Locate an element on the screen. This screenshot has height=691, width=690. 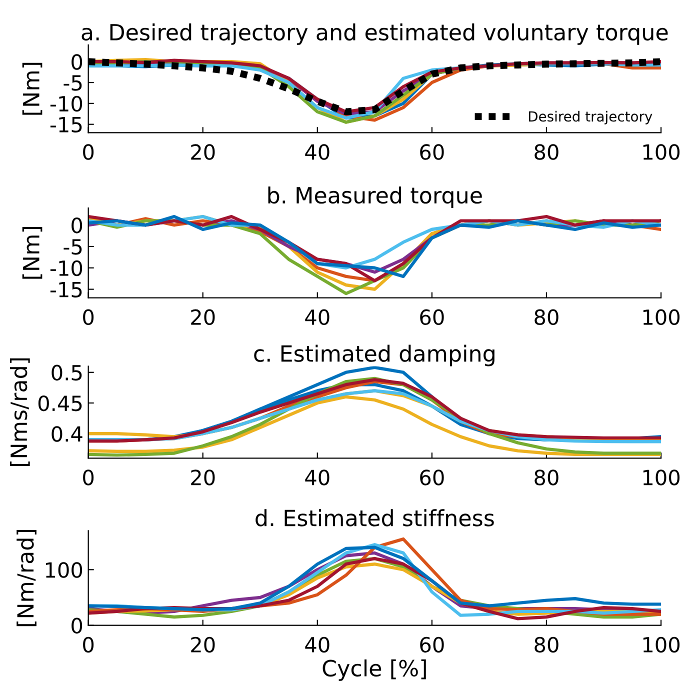
y-axis-title: [Nm/rad] is located at coordinates (26, 578).